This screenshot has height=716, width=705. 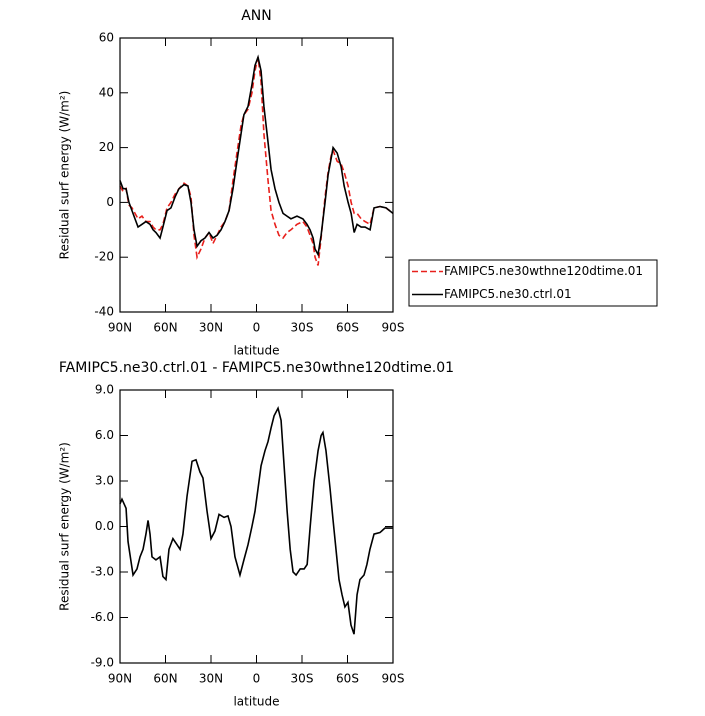 I want to click on y-tick-label: -20, so click(x=104, y=257).